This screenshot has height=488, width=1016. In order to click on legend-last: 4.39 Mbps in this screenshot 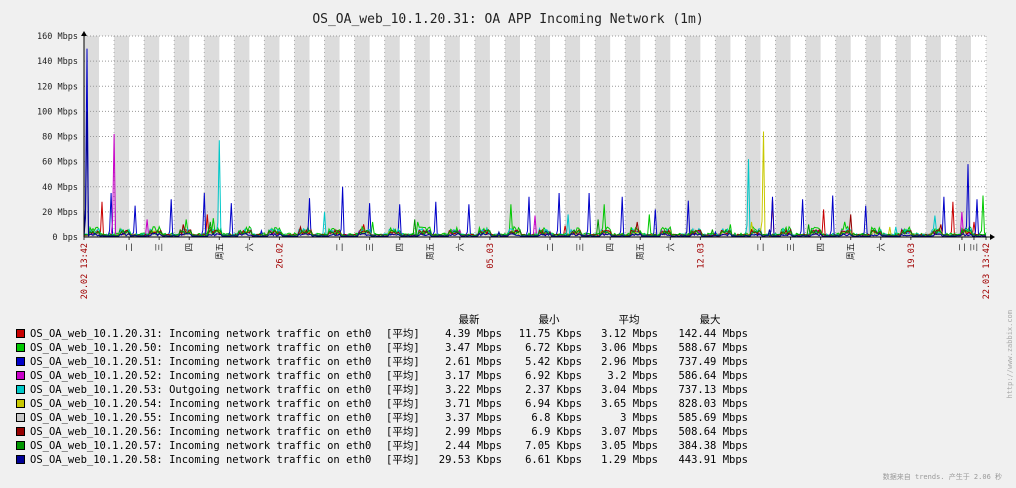, I will do `click(473, 334)`.